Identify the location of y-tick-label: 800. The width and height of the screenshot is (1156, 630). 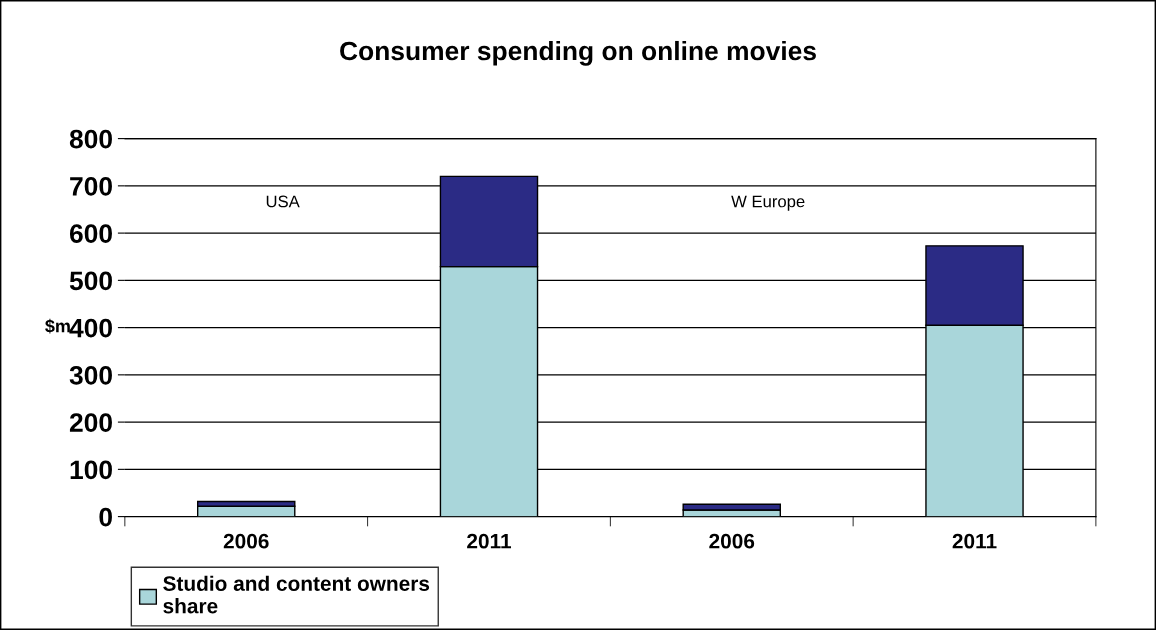
(90, 139).